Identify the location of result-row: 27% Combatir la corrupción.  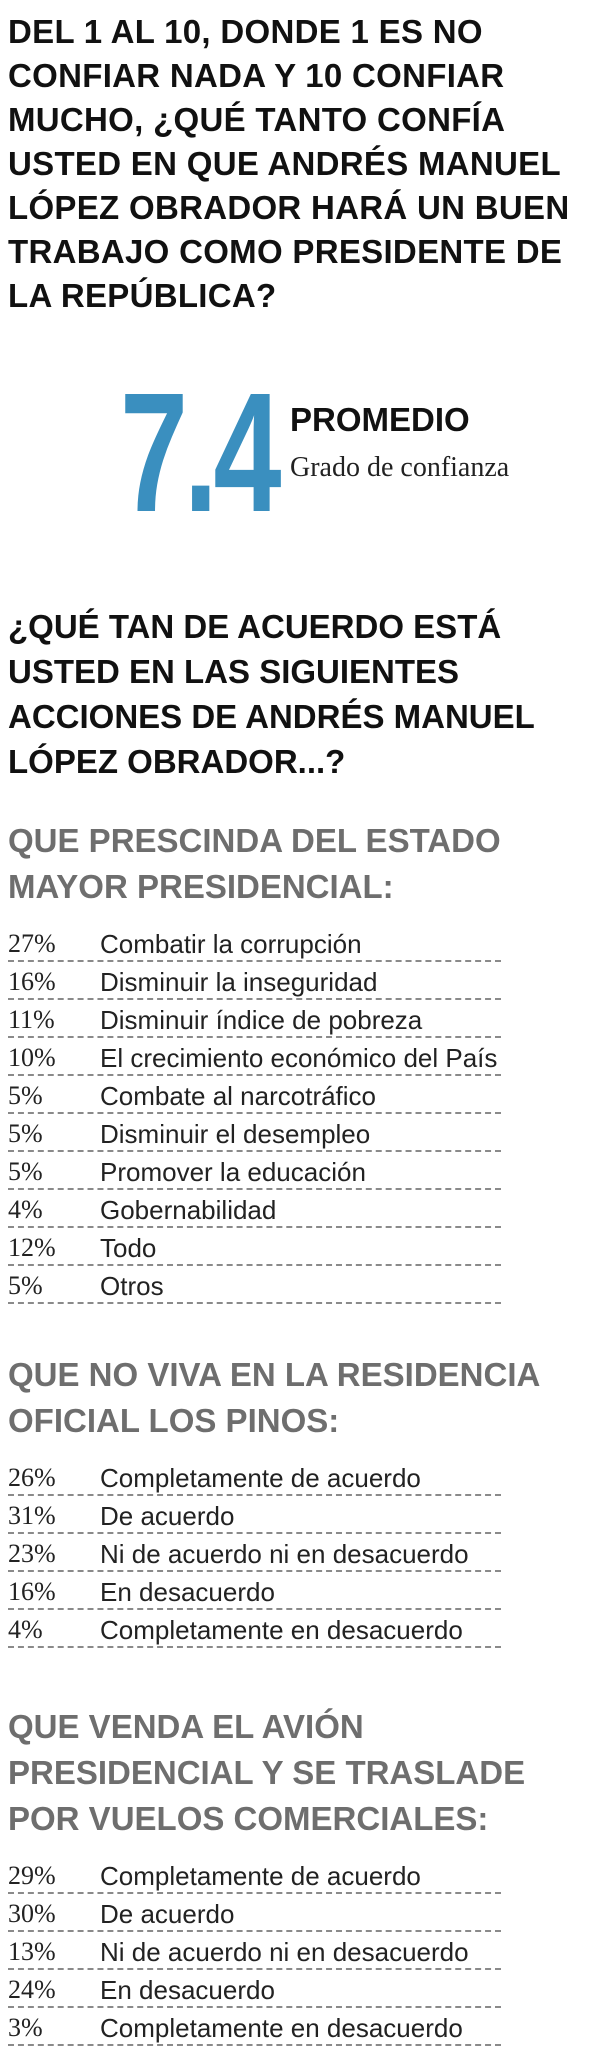
(254, 943).